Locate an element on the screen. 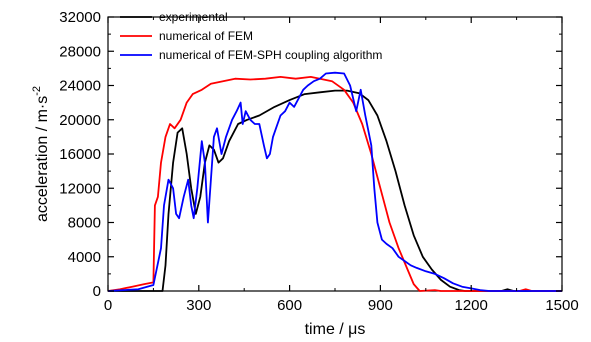 This screenshot has height=342, width=591. x-axis-title: time / μs is located at coordinates (335, 329).